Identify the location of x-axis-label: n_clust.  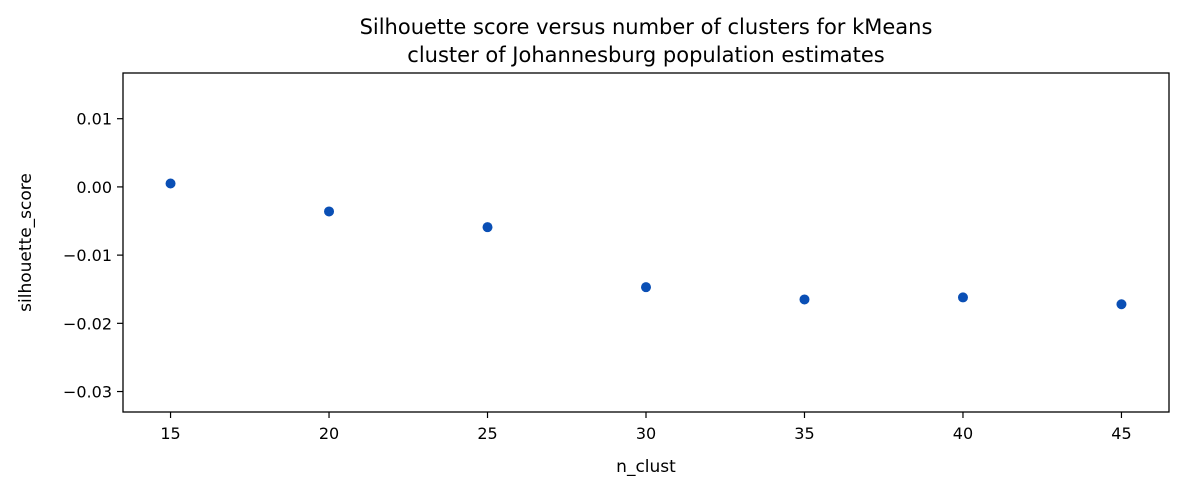
(646, 467).